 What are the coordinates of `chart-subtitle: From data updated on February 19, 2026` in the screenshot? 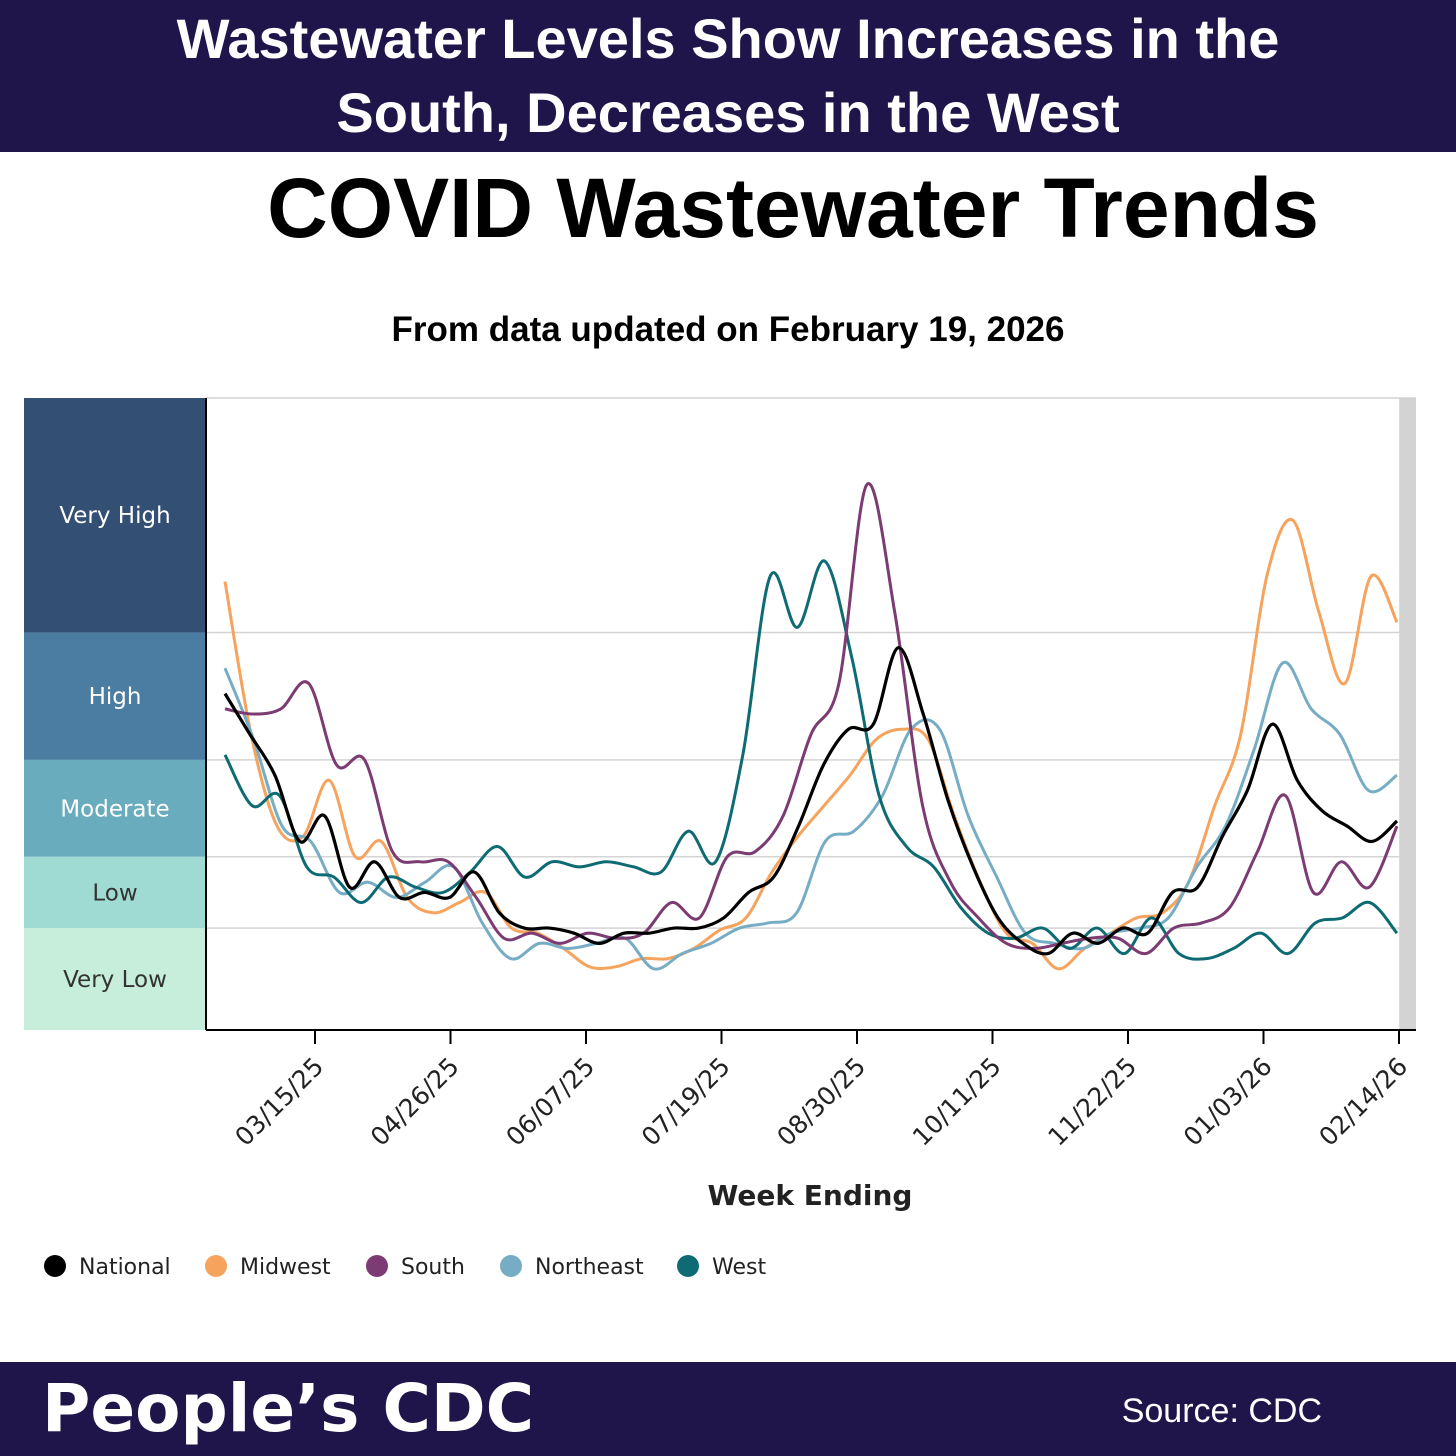 It's located at (728, 329).